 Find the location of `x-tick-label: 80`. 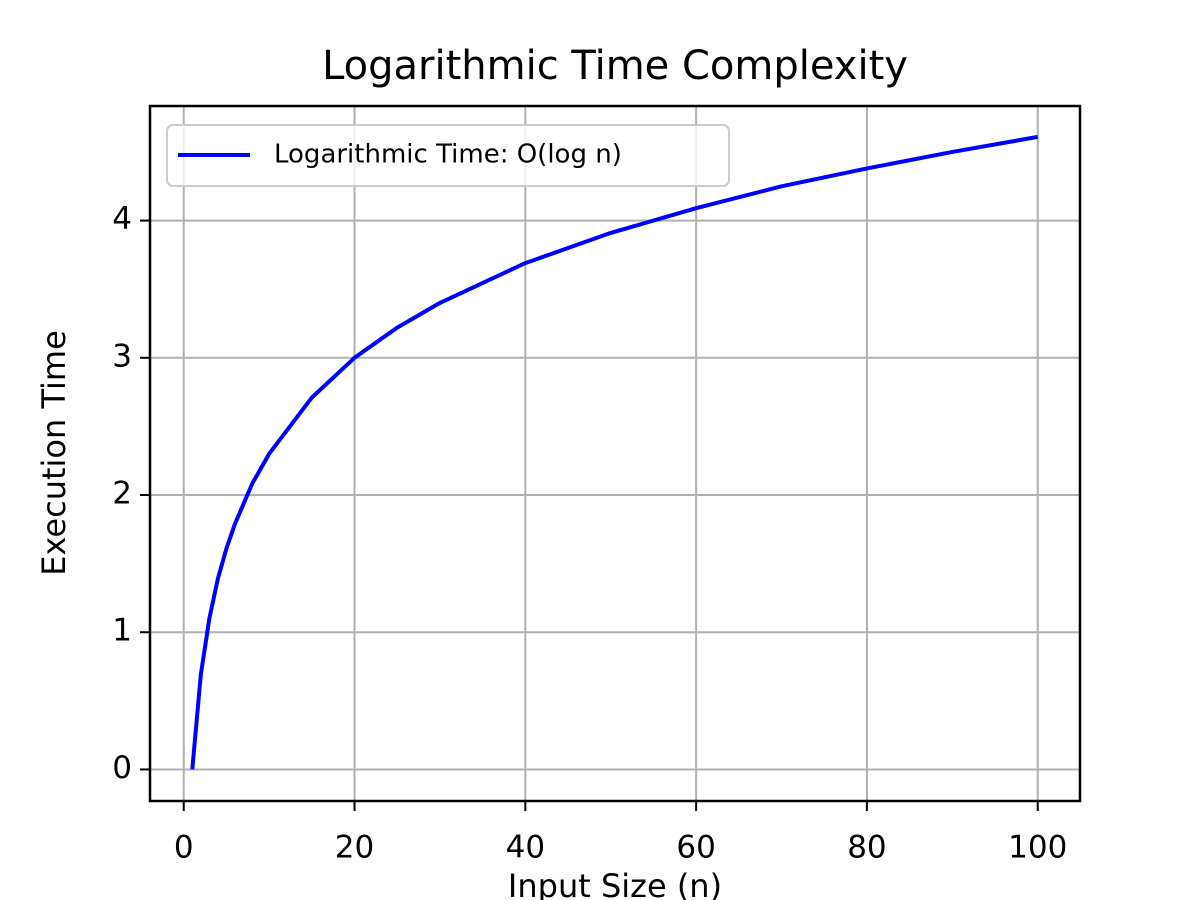

x-tick-label: 80 is located at coordinates (866, 848).